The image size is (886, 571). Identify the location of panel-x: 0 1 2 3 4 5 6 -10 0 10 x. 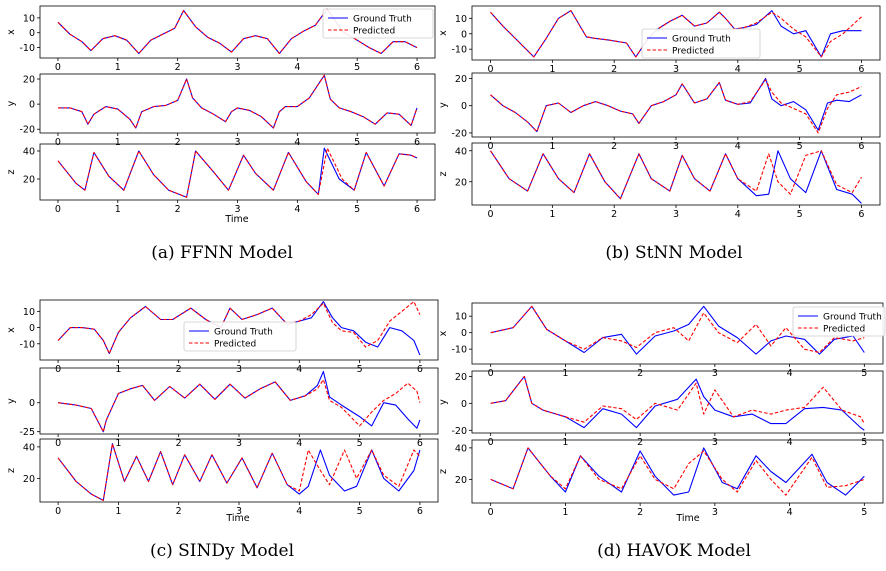
(221, 39).